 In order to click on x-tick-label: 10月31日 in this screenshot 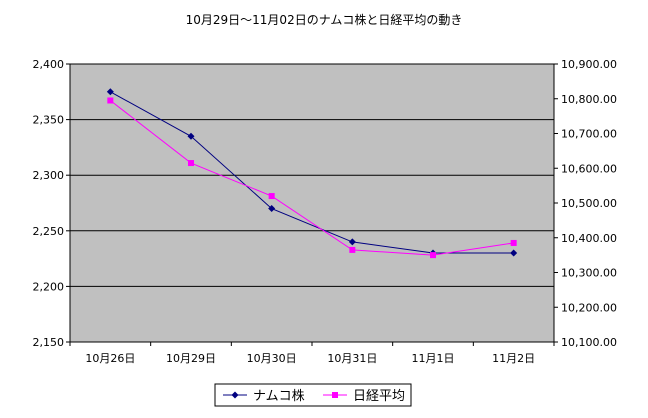, I will do `click(352, 358)`.